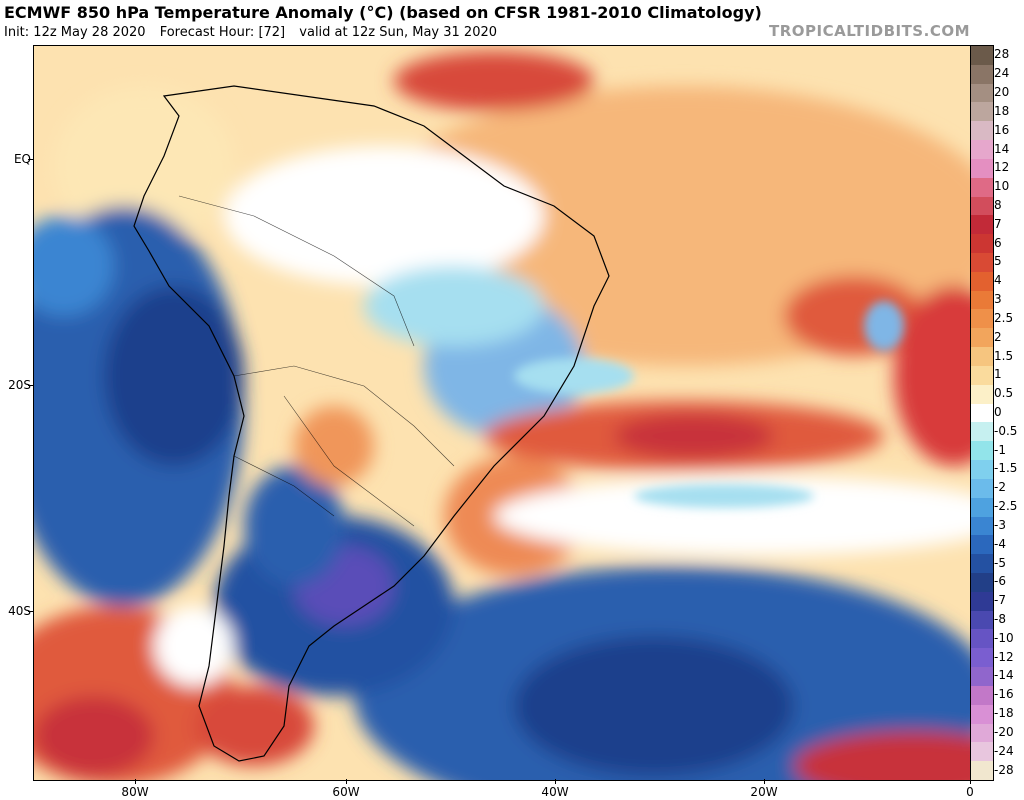  I want to click on colorbar-label: 24, so click(1002, 73).